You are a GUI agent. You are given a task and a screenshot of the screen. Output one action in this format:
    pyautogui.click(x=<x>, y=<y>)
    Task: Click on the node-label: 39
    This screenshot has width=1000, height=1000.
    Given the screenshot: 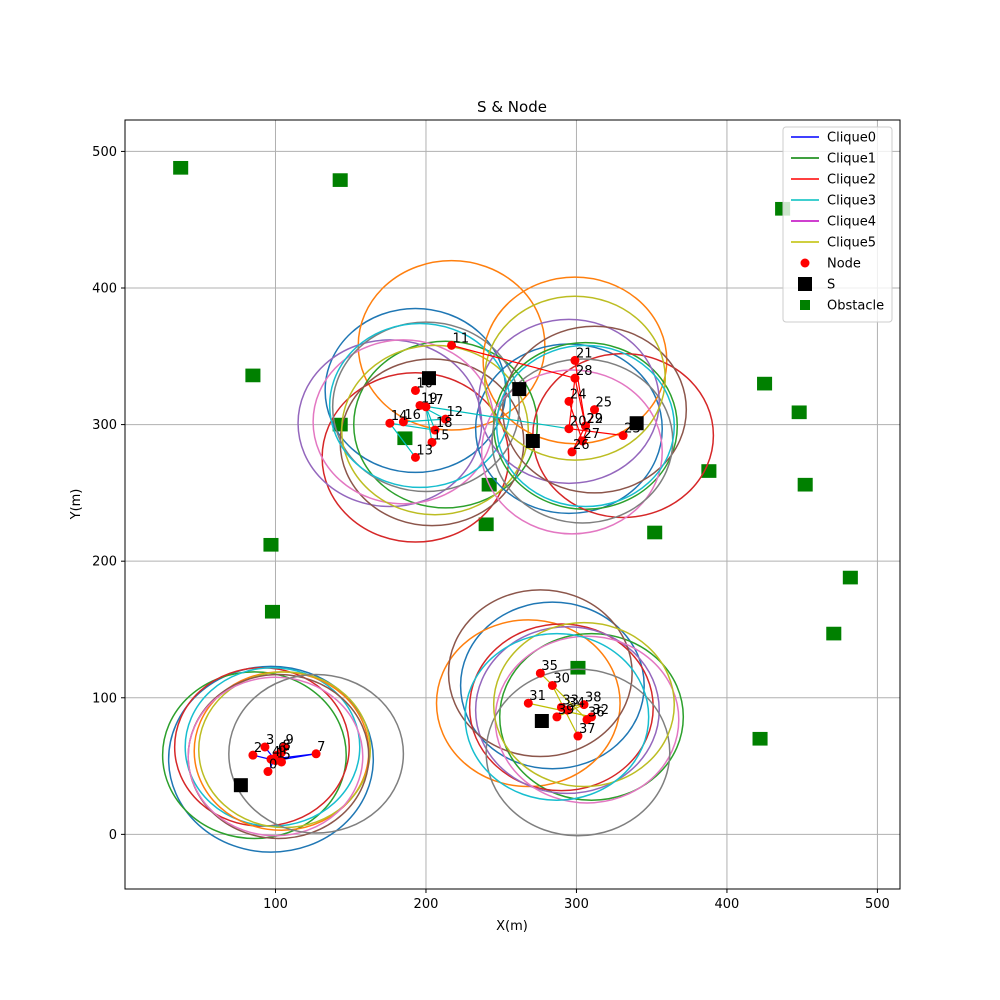 What is the action you would take?
    pyautogui.click(x=566, y=710)
    